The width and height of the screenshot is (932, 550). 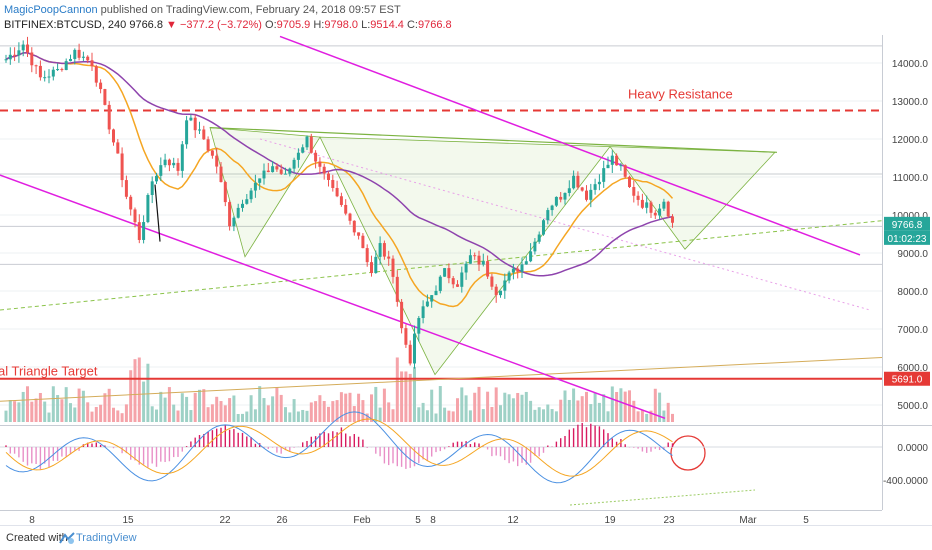 What do you see at coordinates (221, 25) in the screenshot?
I see `change-value: −377.2 (−3.72%)` at bounding box center [221, 25].